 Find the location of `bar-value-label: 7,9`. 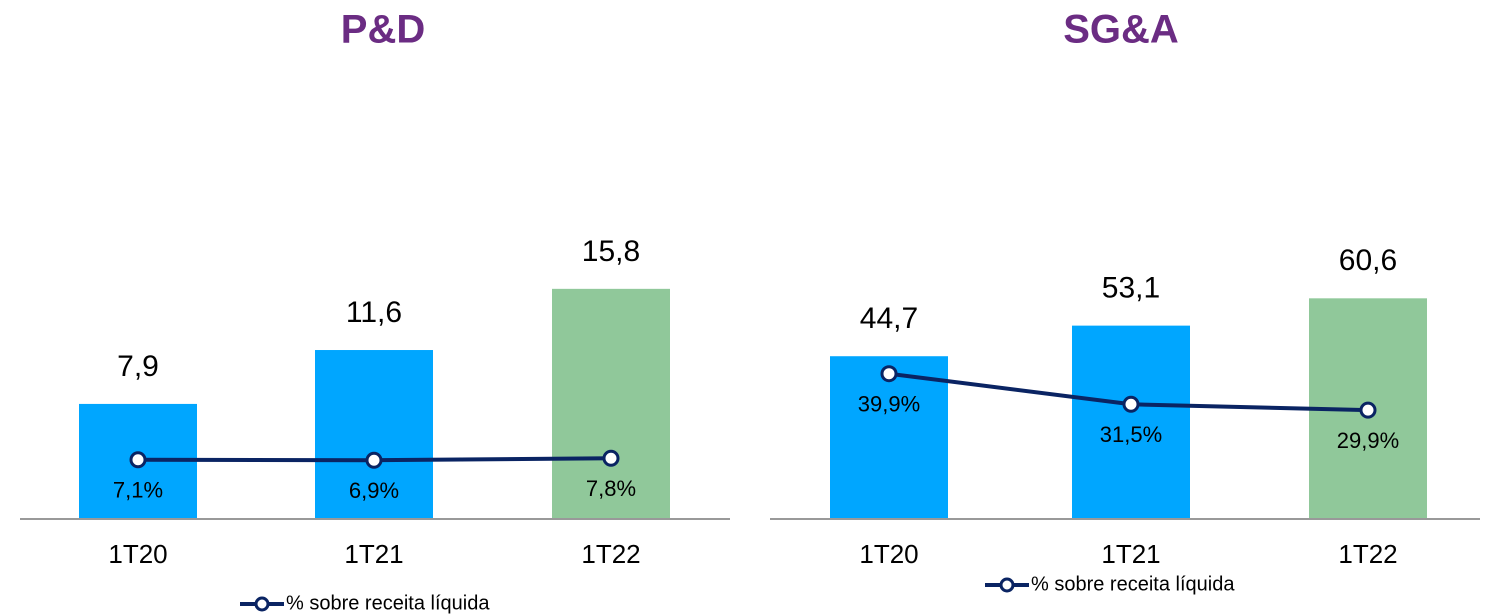

bar-value-label: 7,9 is located at coordinates (138, 366).